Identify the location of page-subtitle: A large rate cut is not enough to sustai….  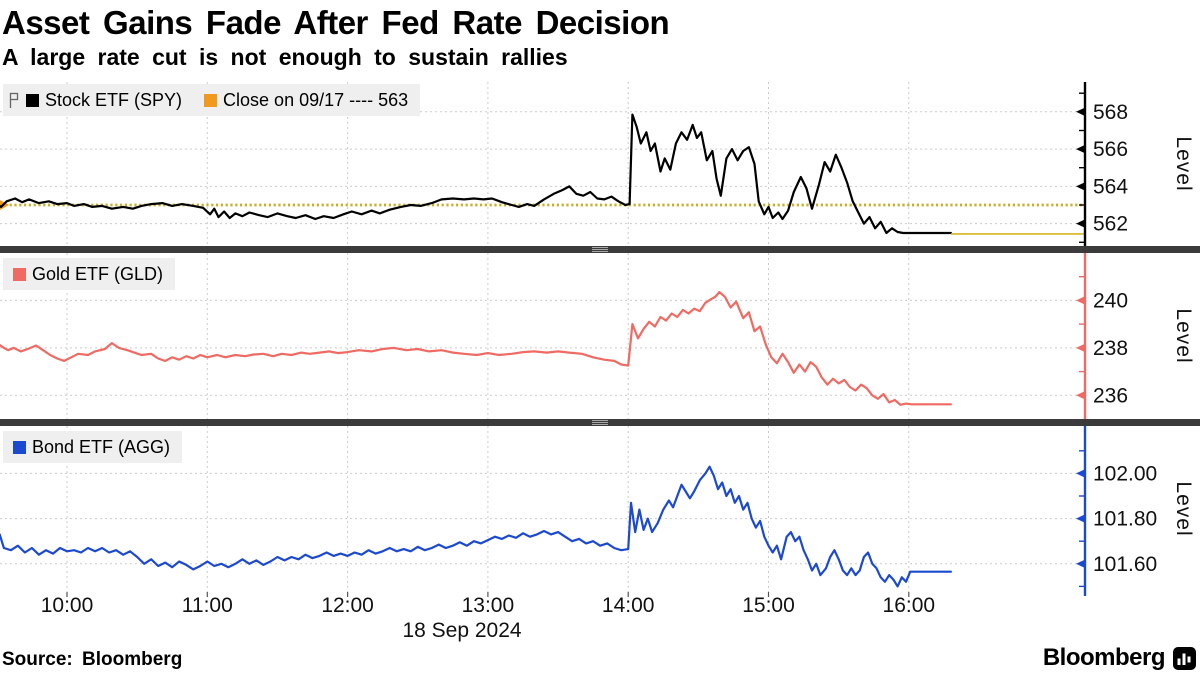
(285, 57).